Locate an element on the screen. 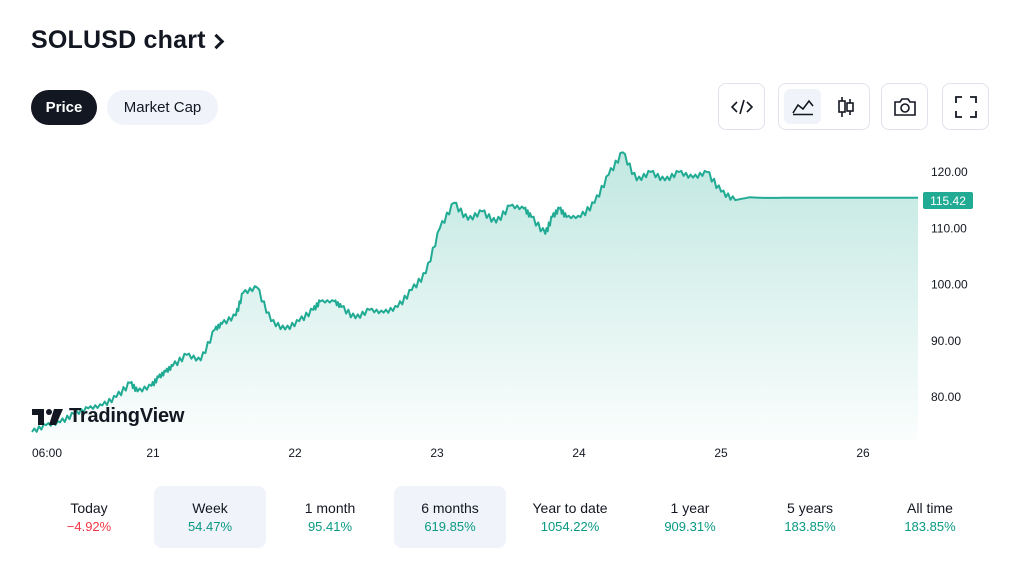 Image resolution: width=1024 pixels, height=576 pixels. chart-type-switcher is located at coordinates (824, 106).